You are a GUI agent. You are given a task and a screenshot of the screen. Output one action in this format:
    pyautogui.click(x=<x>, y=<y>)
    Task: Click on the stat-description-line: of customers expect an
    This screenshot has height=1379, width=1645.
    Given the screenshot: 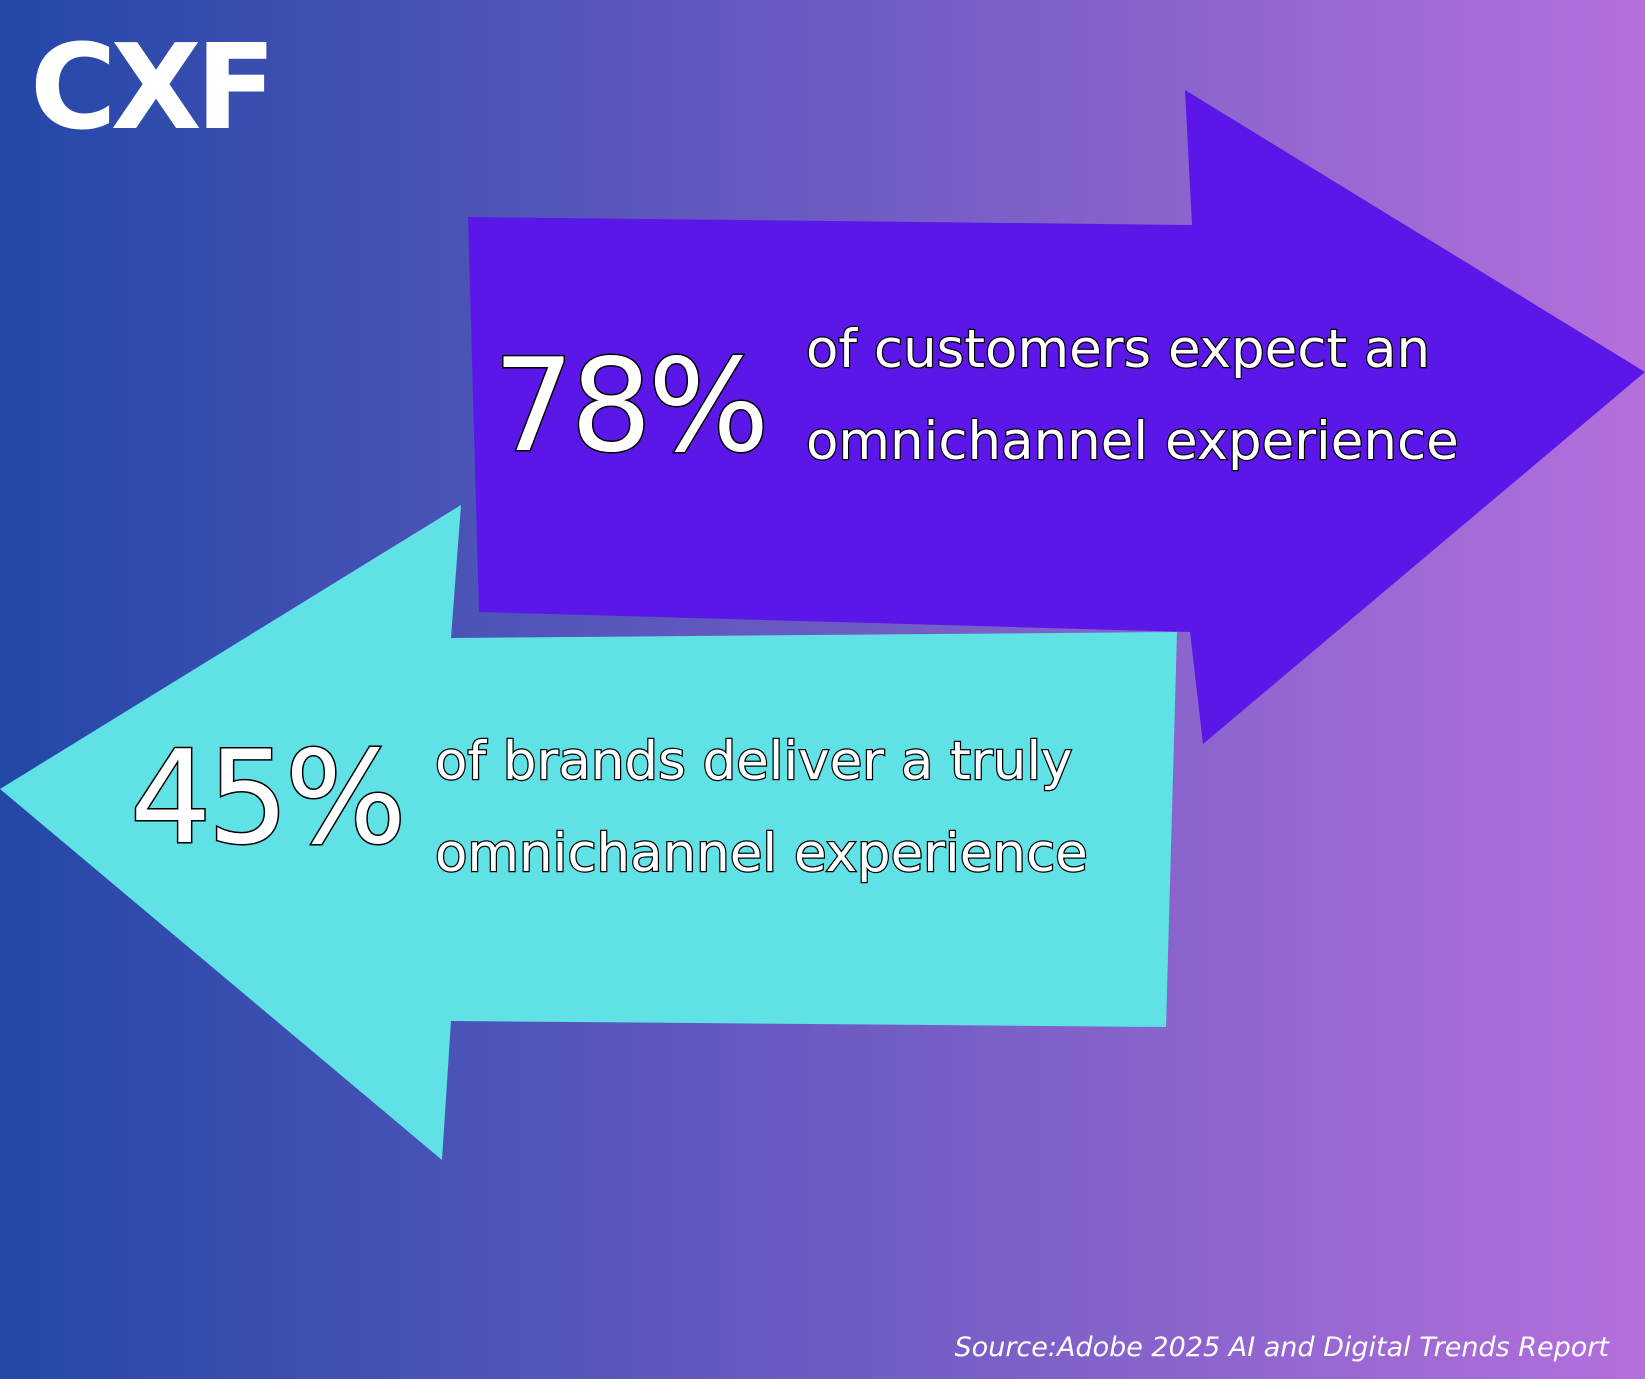 What is the action you would take?
    pyautogui.click(x=1118, y=350)
    